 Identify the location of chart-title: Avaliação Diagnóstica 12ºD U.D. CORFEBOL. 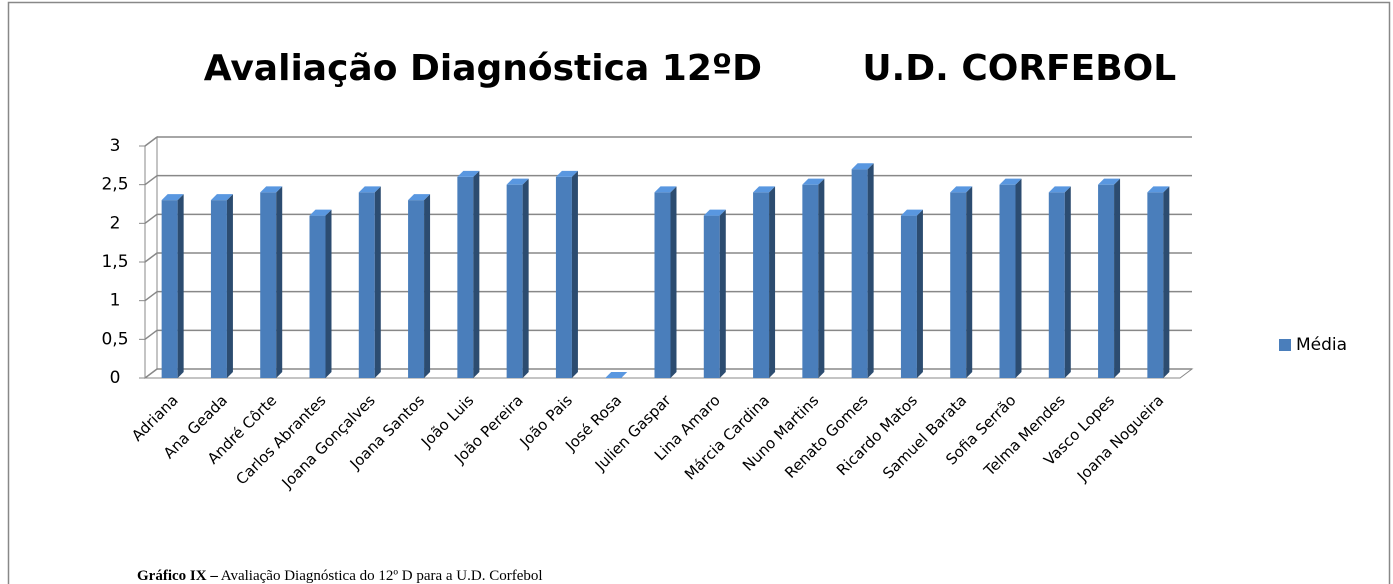
(690, 68).